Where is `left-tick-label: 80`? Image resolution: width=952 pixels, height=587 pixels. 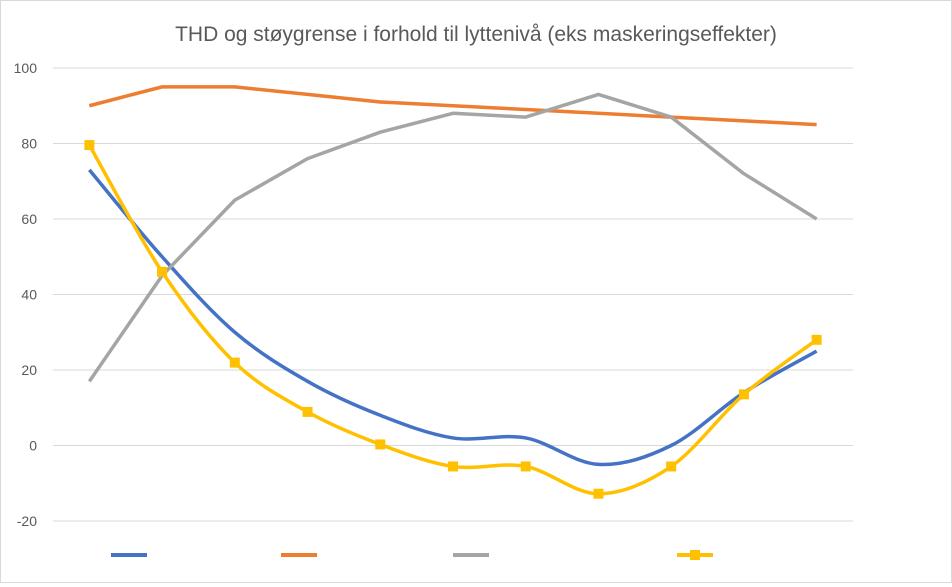 left-tick-label: 80 is located at coordinates (29, 144).